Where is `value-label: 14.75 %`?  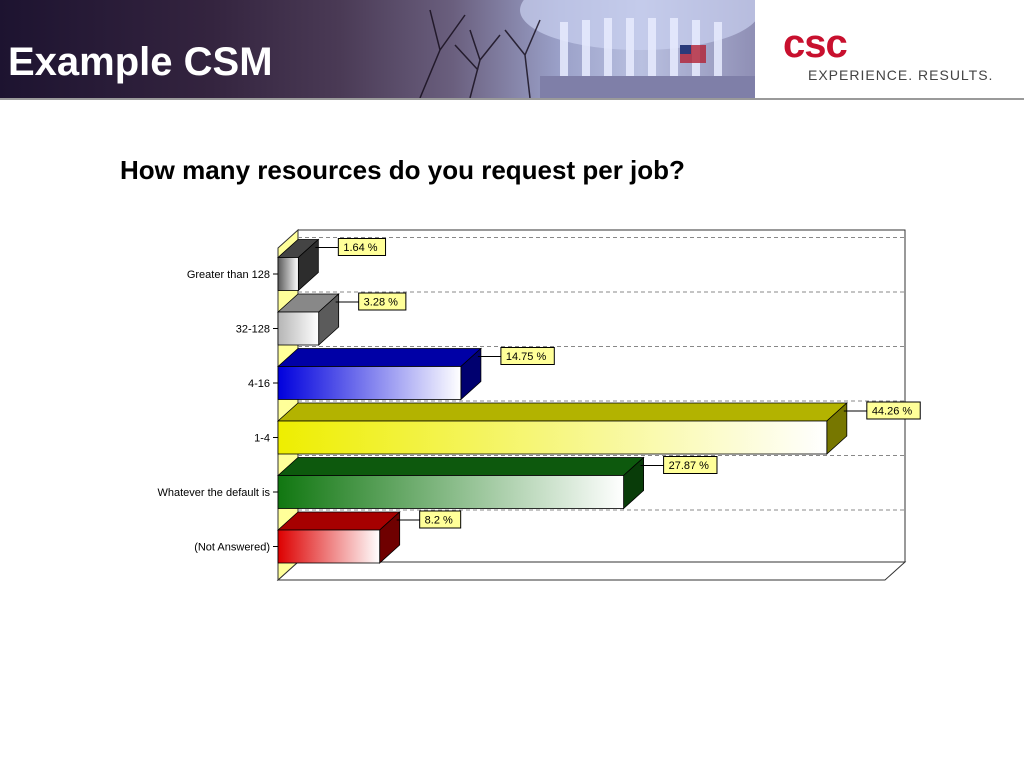 value-label: 14.75 % is located at coordinates (526, 357).